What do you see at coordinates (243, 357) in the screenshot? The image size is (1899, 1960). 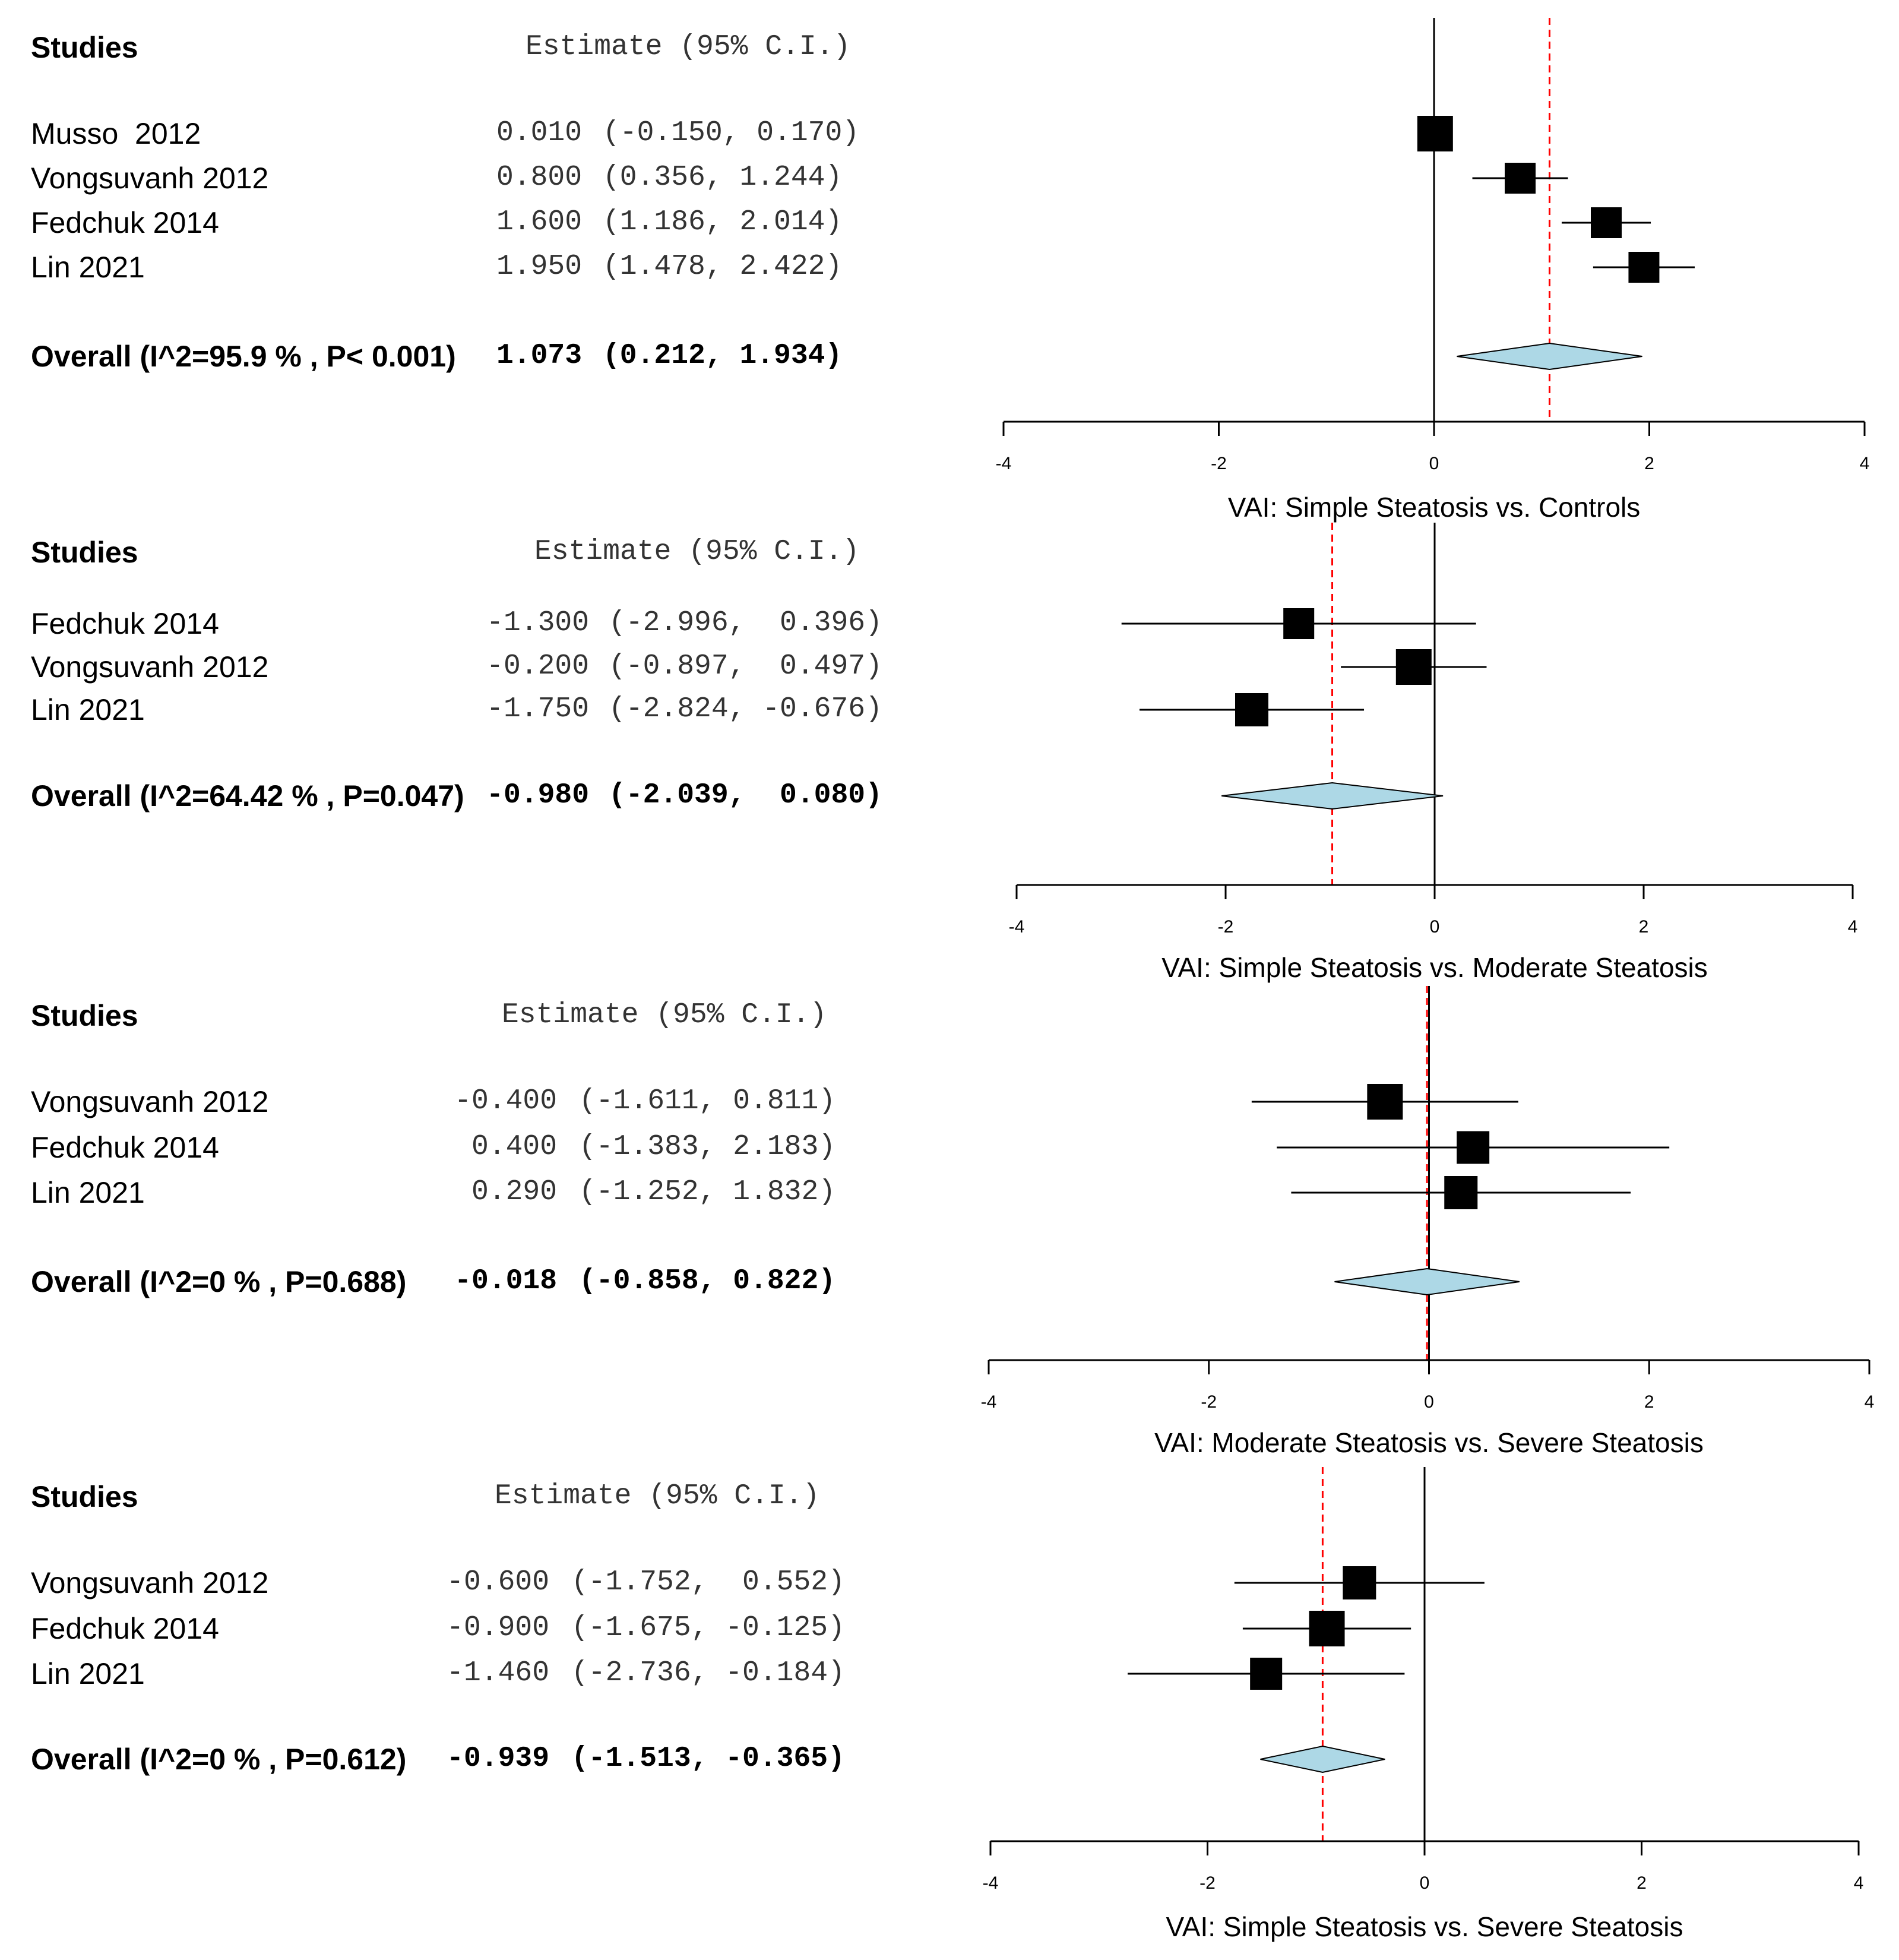 I see `overall-label: Overall (I^2=95.9 % , P< 0.001)` at bounding box center [243, 357].